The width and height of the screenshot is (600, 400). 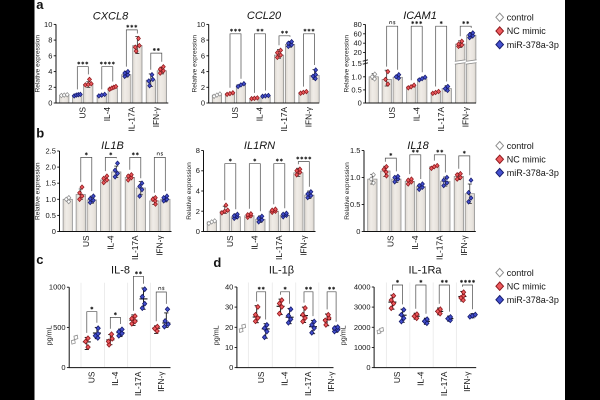 What do you see at coordinates (40, 133) in the screenshot?
I see `svg-text: b` at bounding box center [40, 133].